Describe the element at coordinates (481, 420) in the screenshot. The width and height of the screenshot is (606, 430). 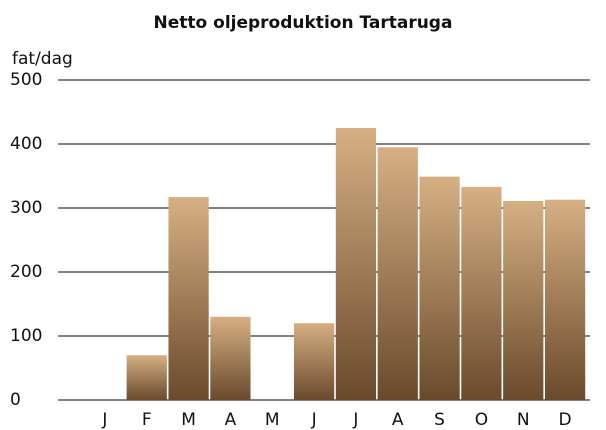
I see `x-tick-label: O` at that location.